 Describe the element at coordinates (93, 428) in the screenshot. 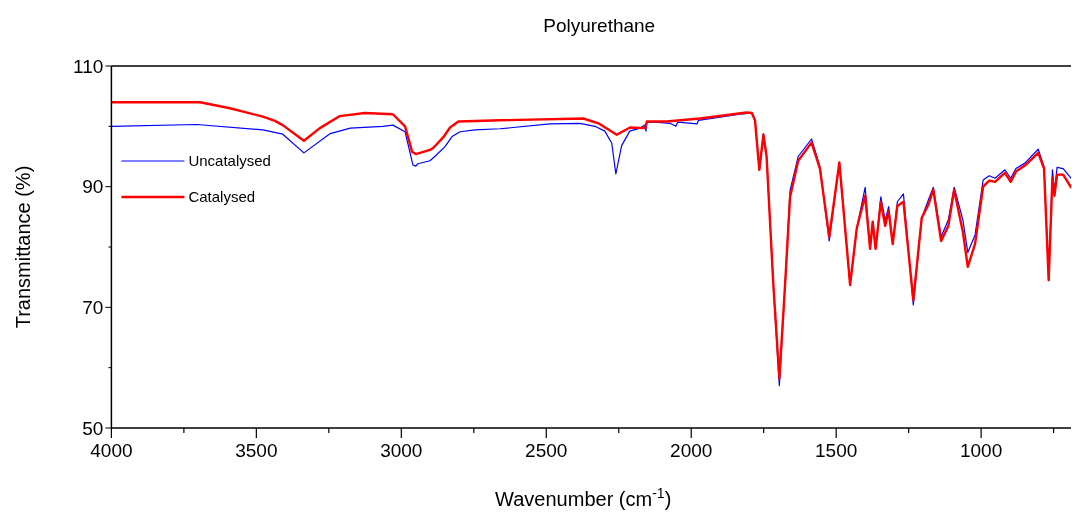

I see `y-tick-label: 50` at that location.